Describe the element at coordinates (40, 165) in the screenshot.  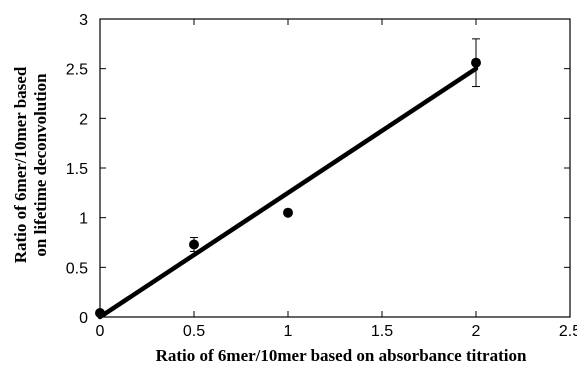
I see `y-axis-title-line-2: on lifetime deconvolution` at that location.